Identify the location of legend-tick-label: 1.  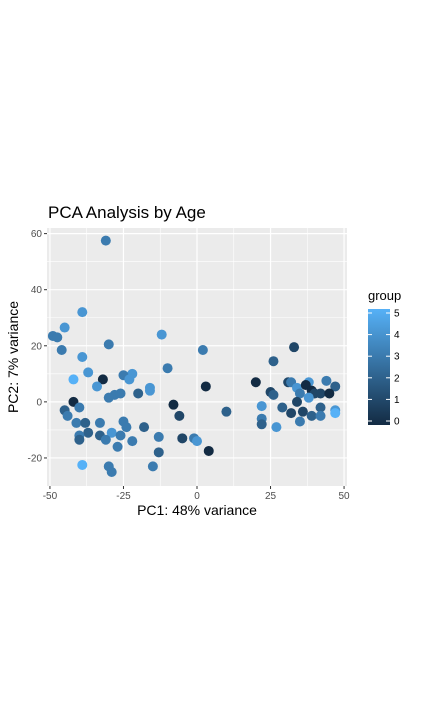
(397, 400).